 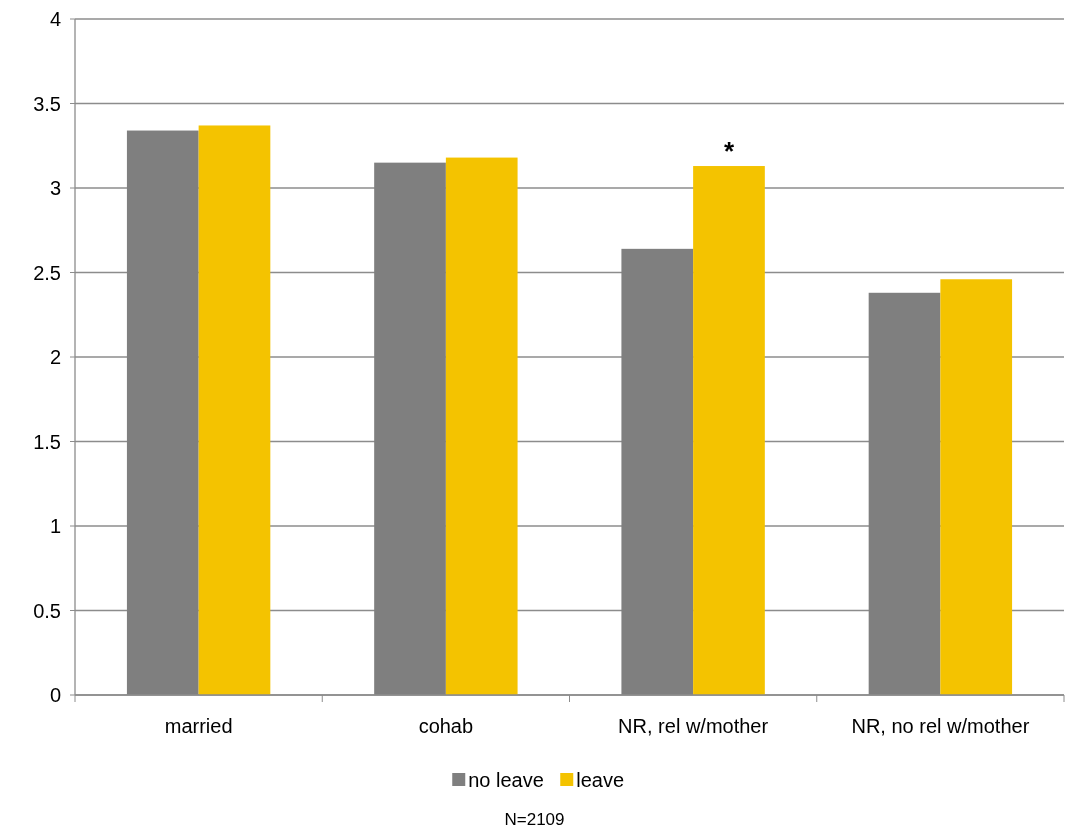 I want to click on legend-label: leave, so click(x=600, y=780).